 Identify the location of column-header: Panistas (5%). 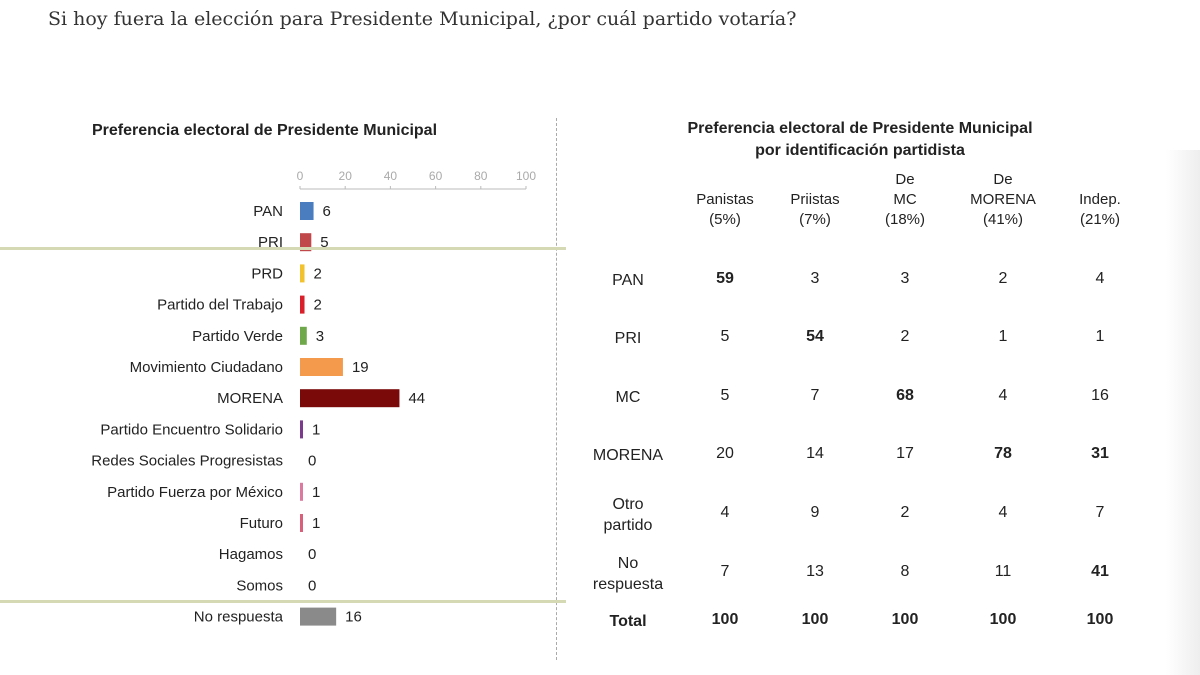
(725, 209).